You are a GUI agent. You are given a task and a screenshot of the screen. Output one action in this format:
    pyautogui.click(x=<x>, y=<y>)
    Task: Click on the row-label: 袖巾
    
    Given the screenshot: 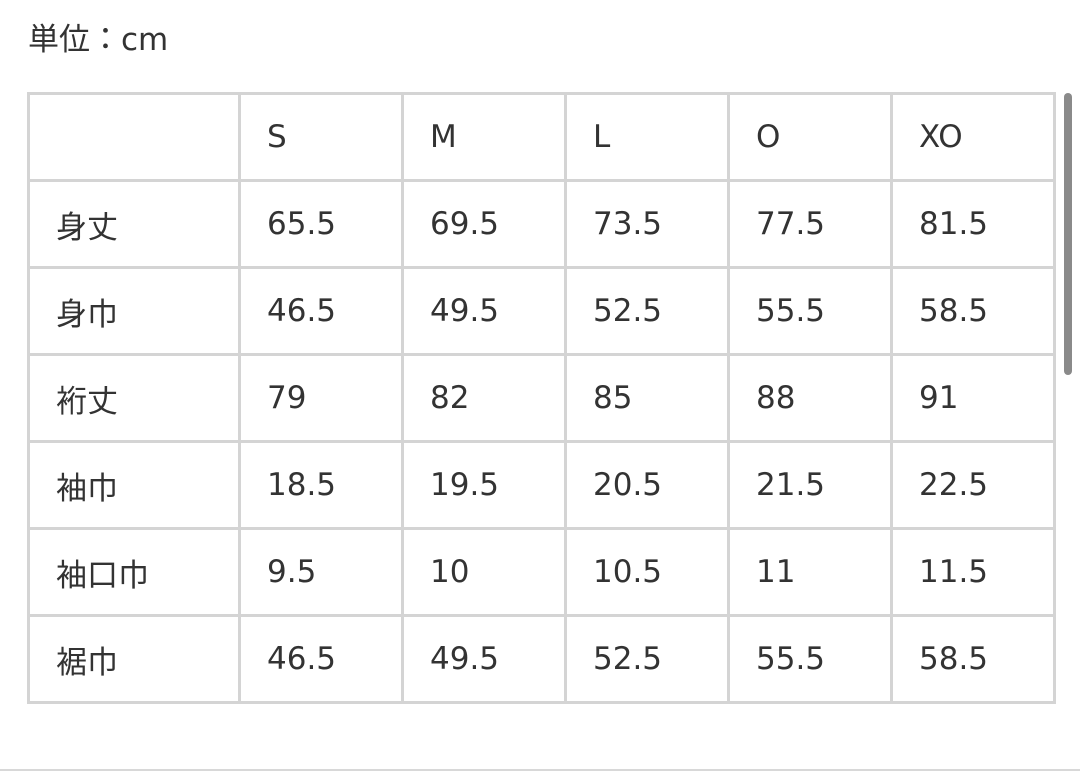 What is the action you would take?
    pyautogui.click(x=134, y=485)
    